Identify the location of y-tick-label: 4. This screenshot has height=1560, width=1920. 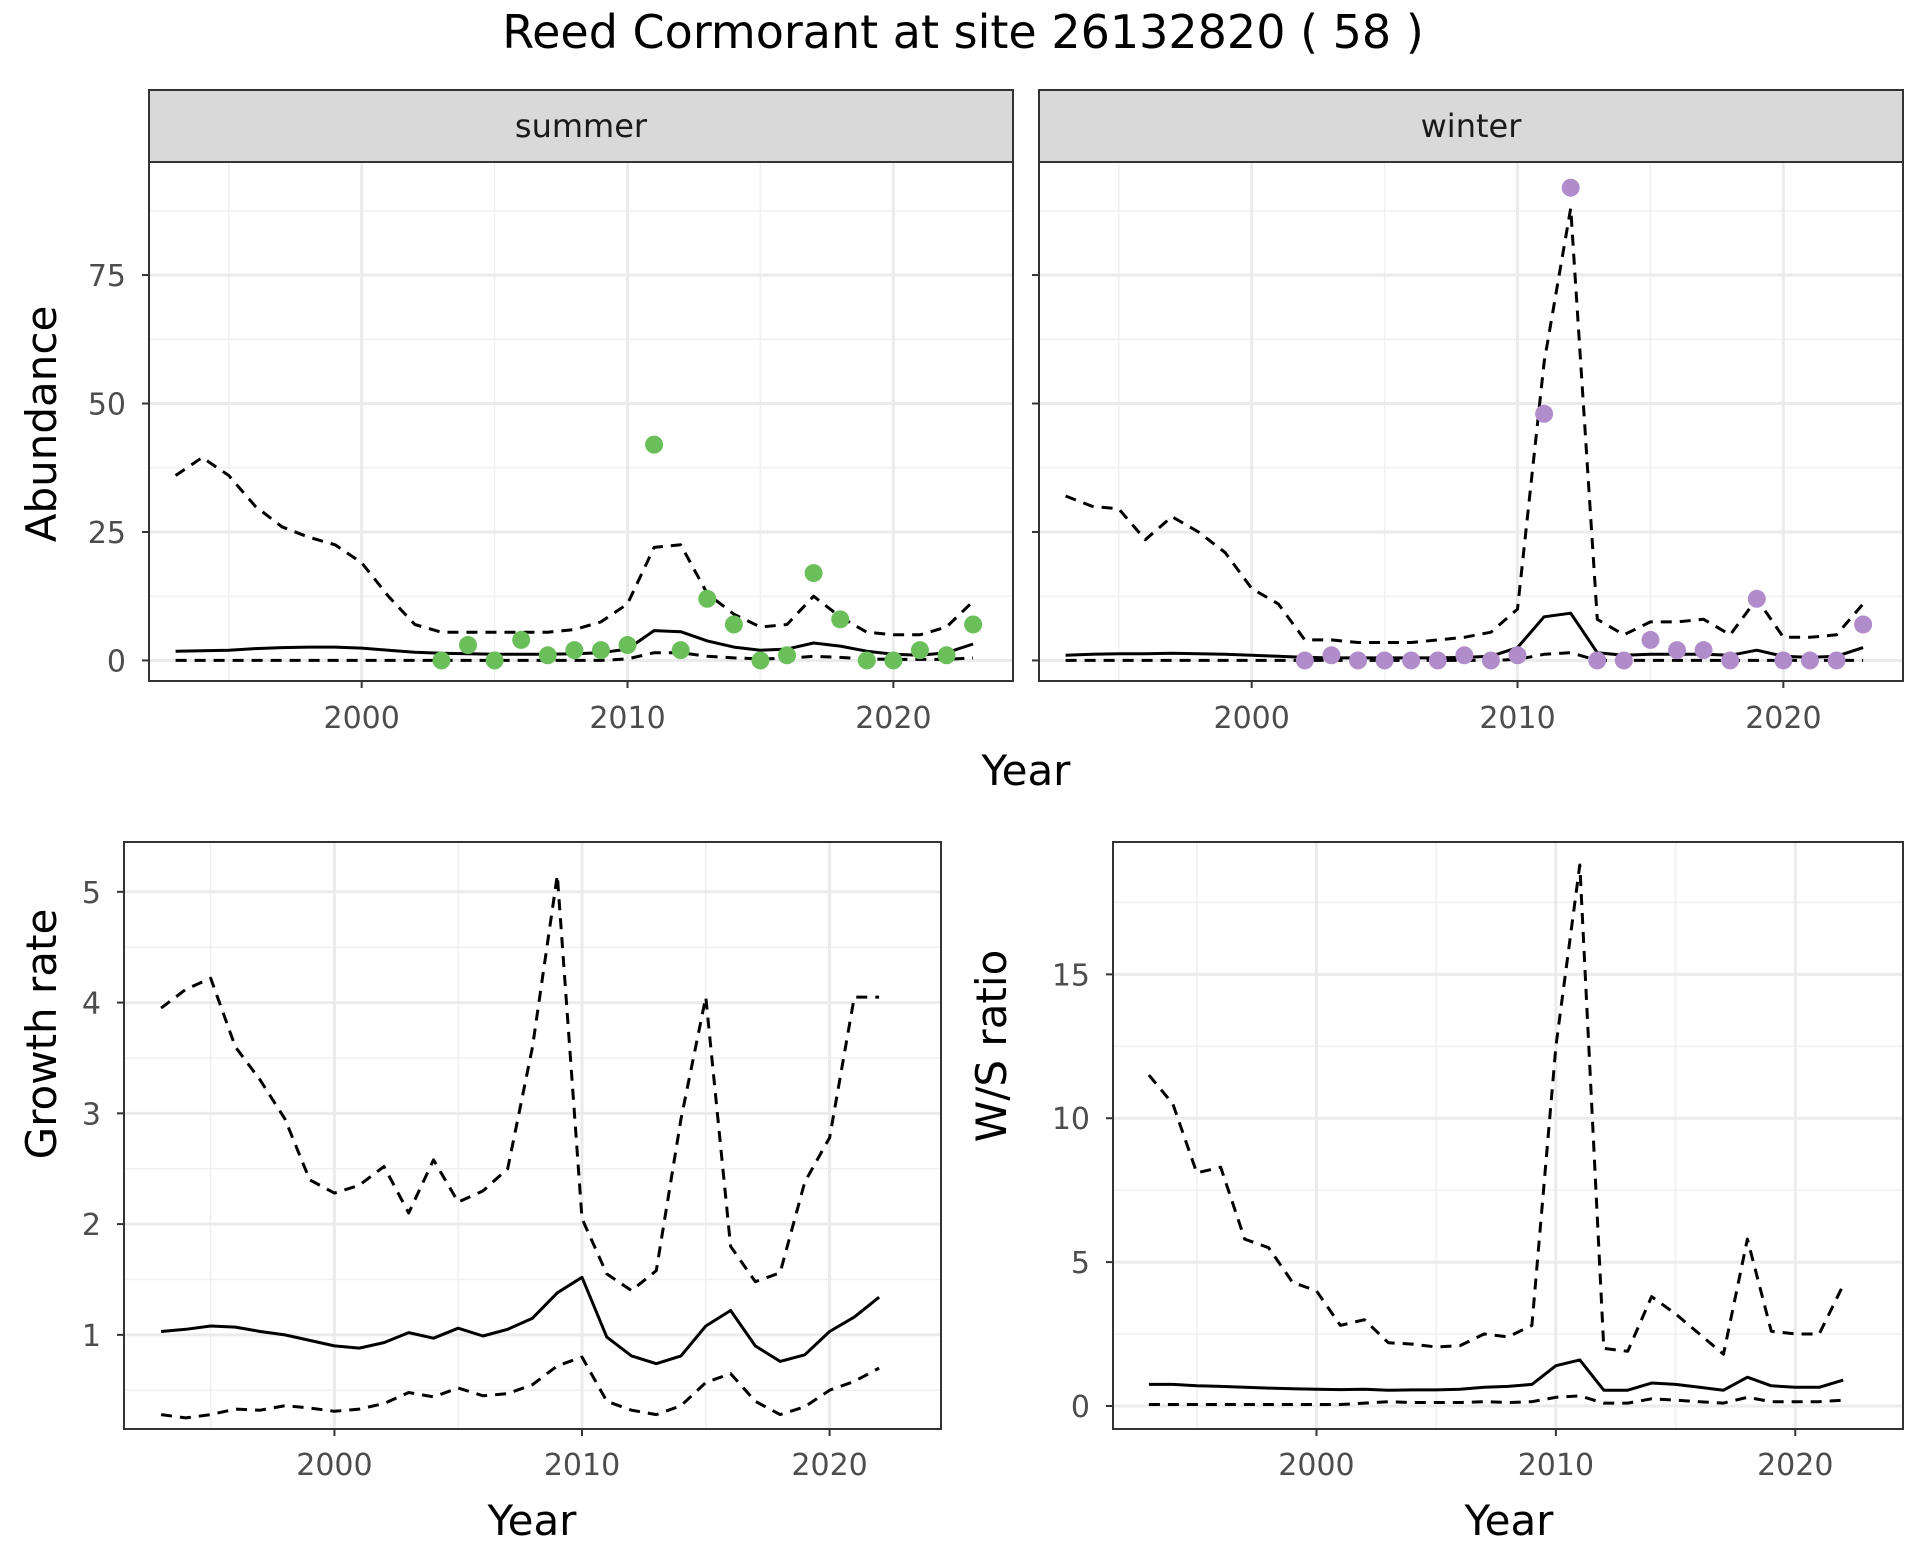
(91, 1004).